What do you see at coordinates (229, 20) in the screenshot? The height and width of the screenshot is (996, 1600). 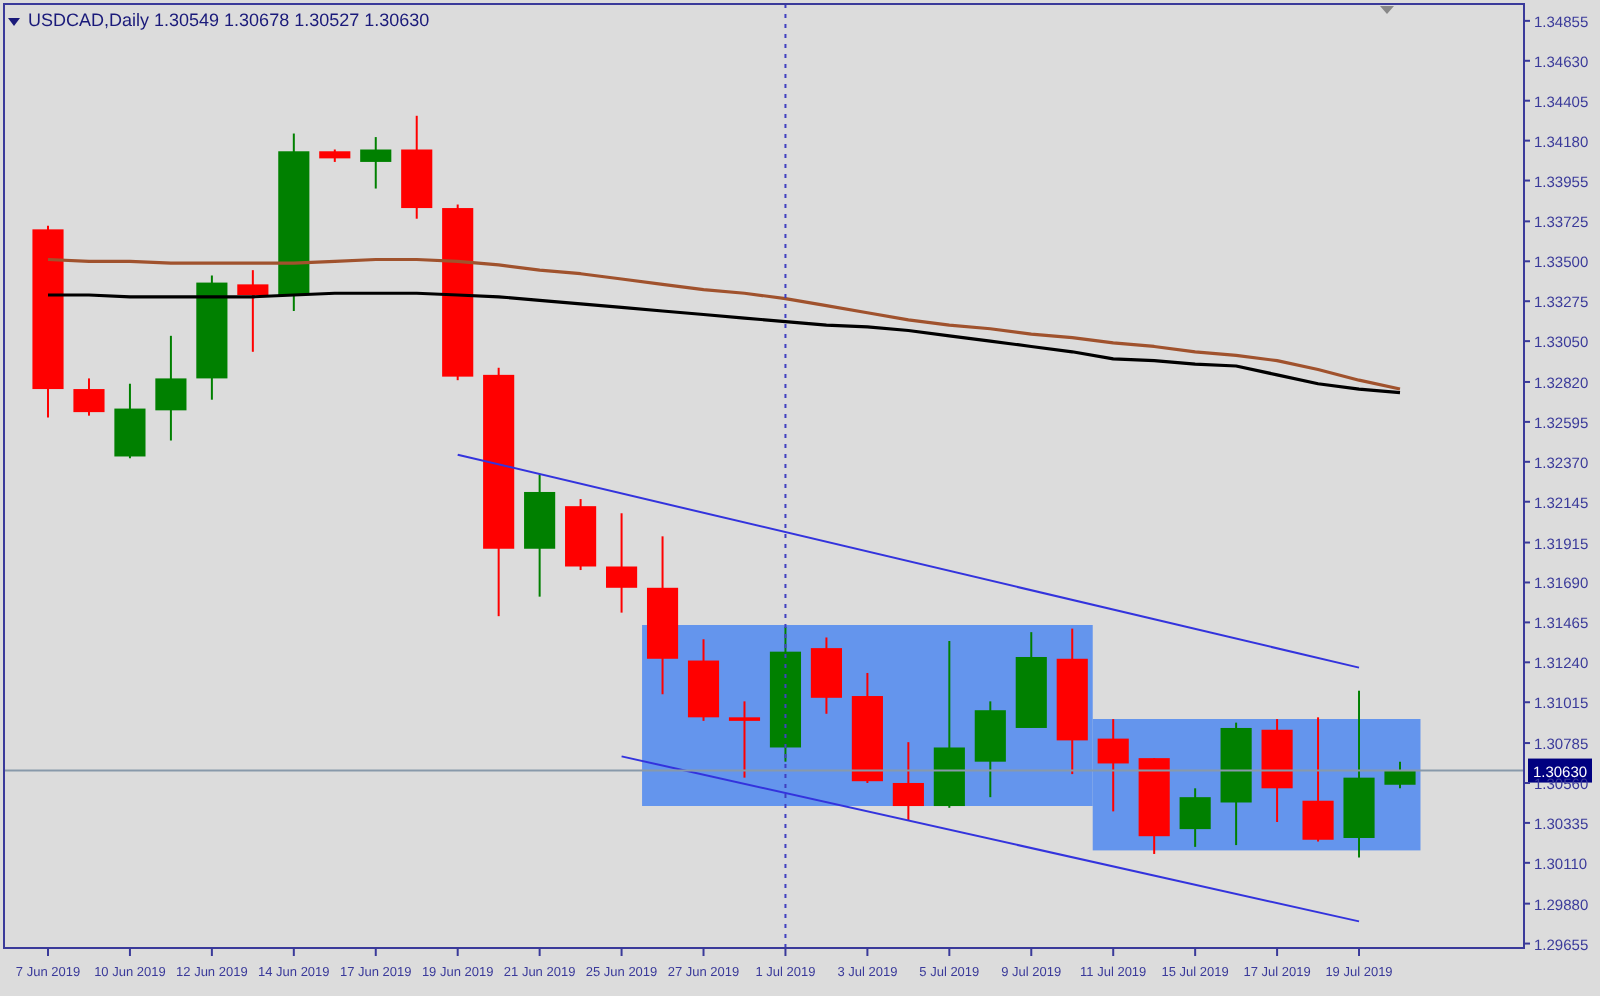 I see `chart-title: USDCAD,Daily 1.30549 1.30678 1.30527 1.30630` at bounding box center [229, 20].